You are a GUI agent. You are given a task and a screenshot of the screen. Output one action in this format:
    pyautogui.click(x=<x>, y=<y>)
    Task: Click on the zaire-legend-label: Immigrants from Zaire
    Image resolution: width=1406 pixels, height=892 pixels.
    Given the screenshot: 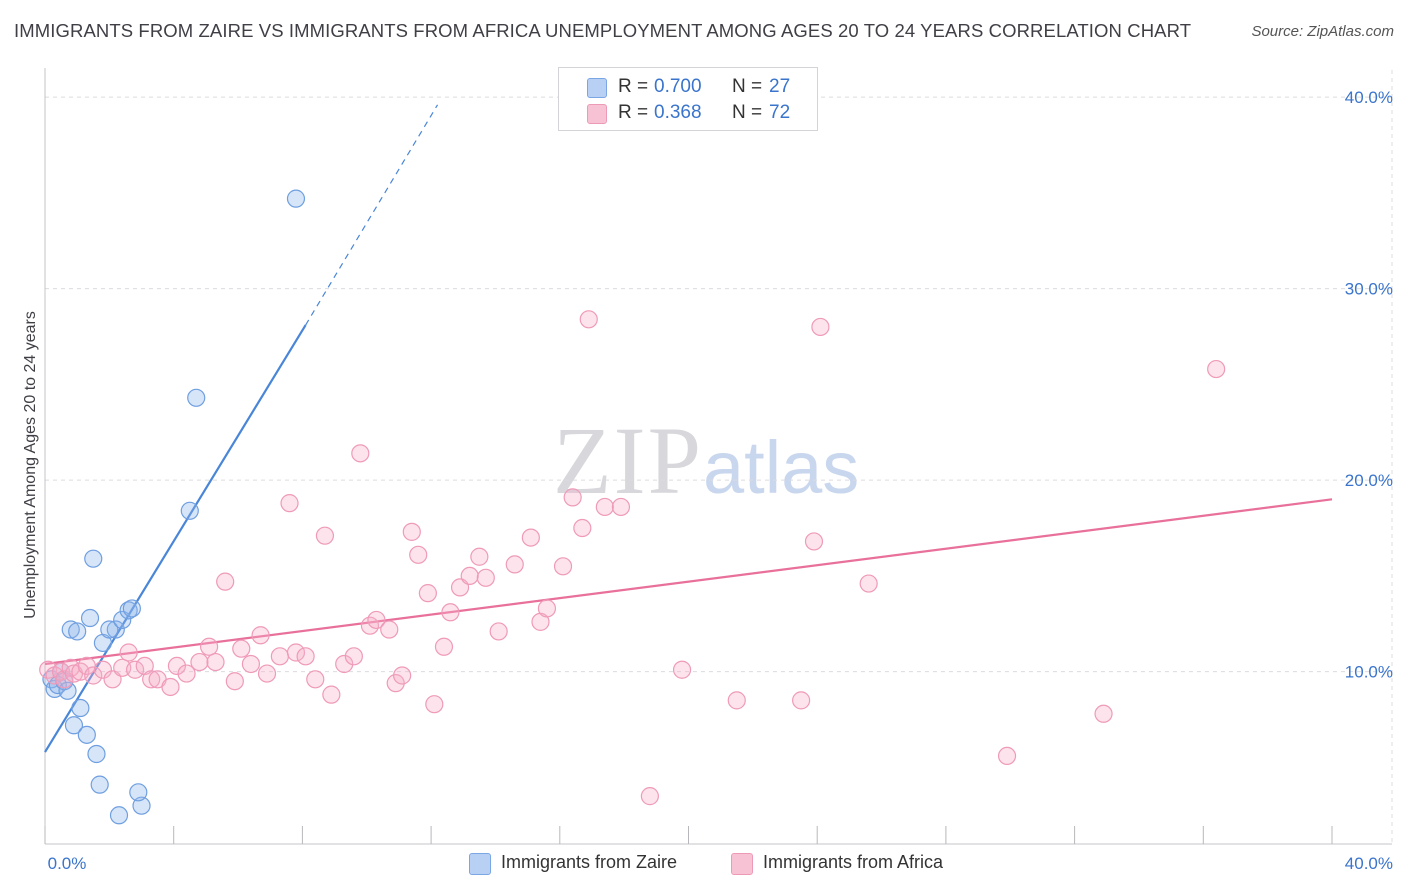 What is the action you would take?
    pyautogui.click(x=589, y=862)
    